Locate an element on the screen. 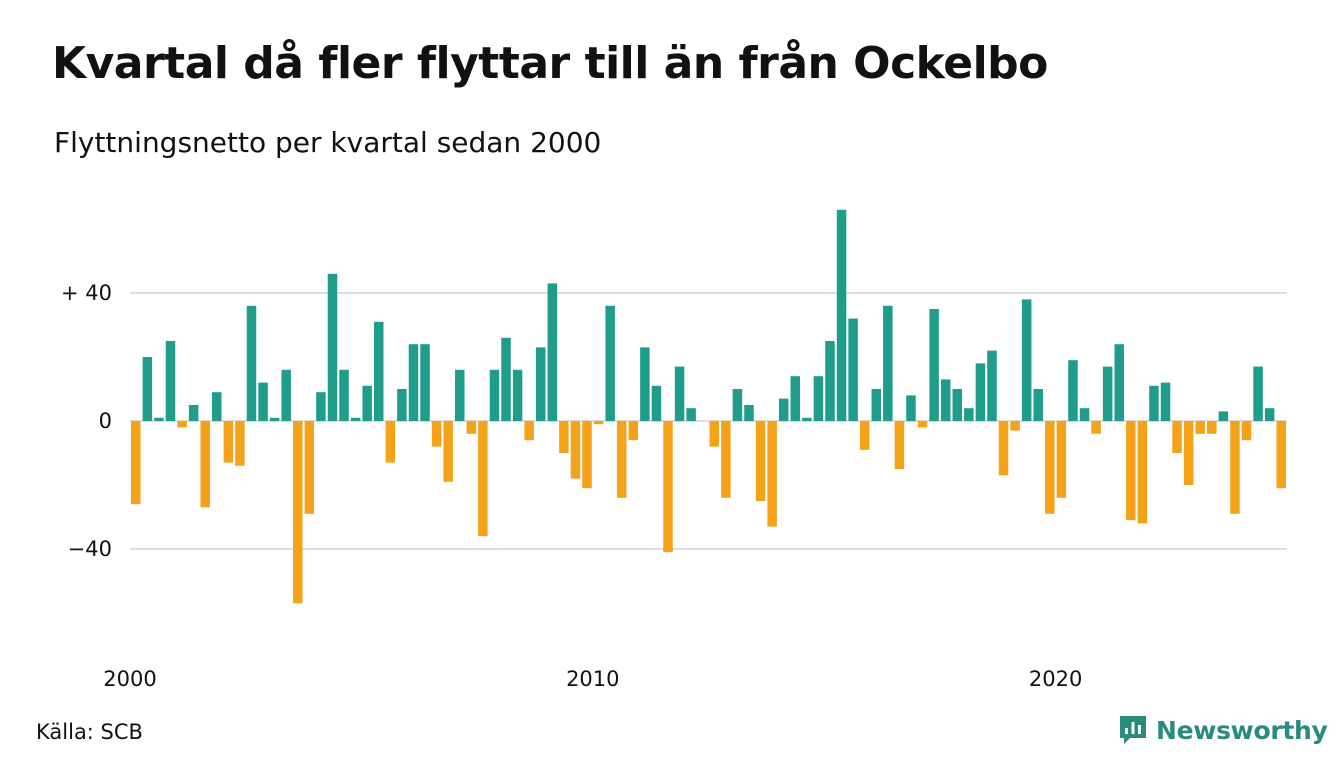 This screenshot has width=1340, height=780. bar-94: 2023 K3: 3 is located at coordinates (1223, 416).